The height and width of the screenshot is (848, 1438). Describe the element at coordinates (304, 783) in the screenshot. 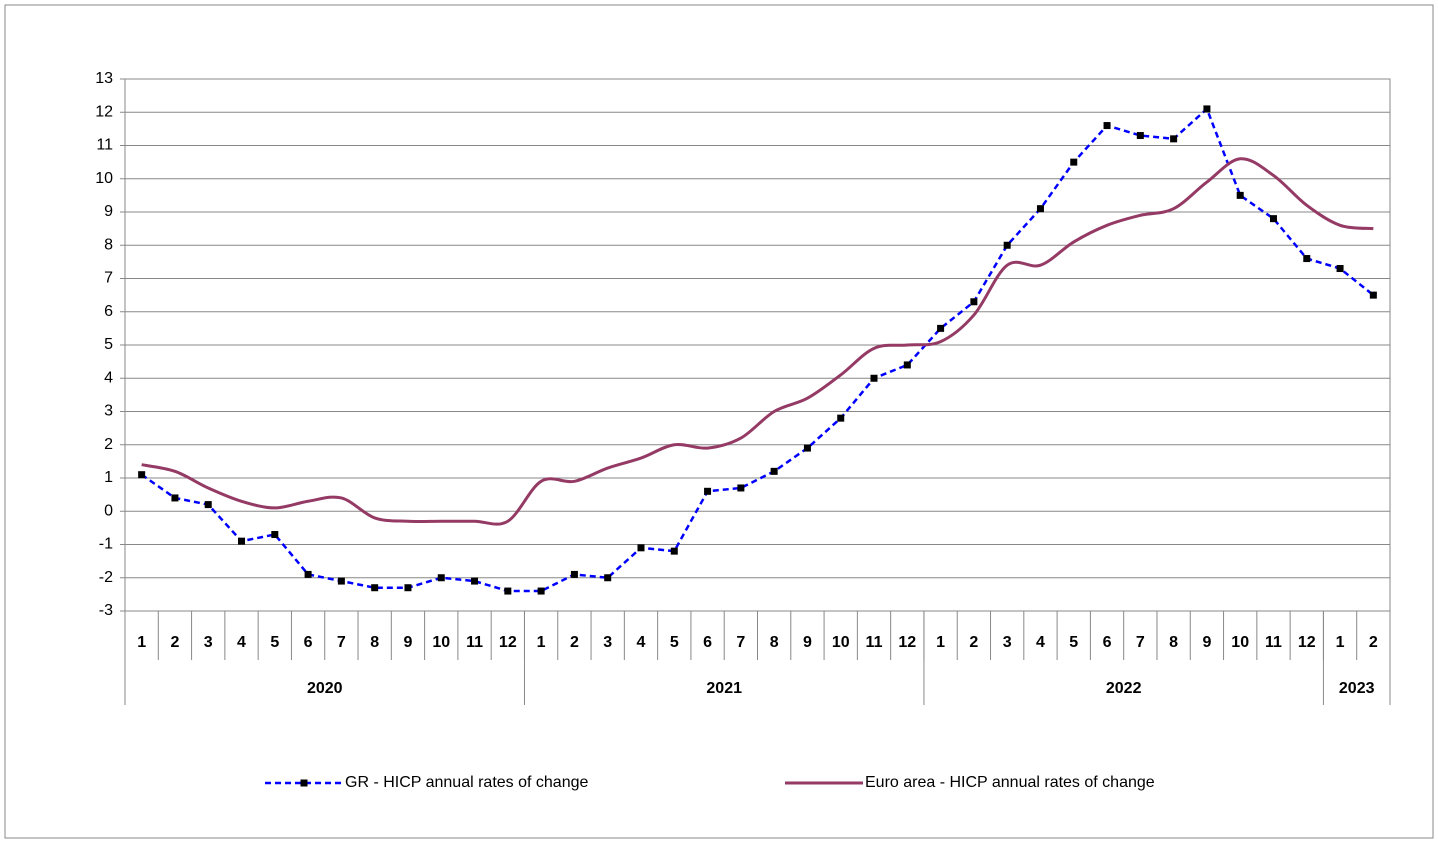

I see `legend-marker` at that location.